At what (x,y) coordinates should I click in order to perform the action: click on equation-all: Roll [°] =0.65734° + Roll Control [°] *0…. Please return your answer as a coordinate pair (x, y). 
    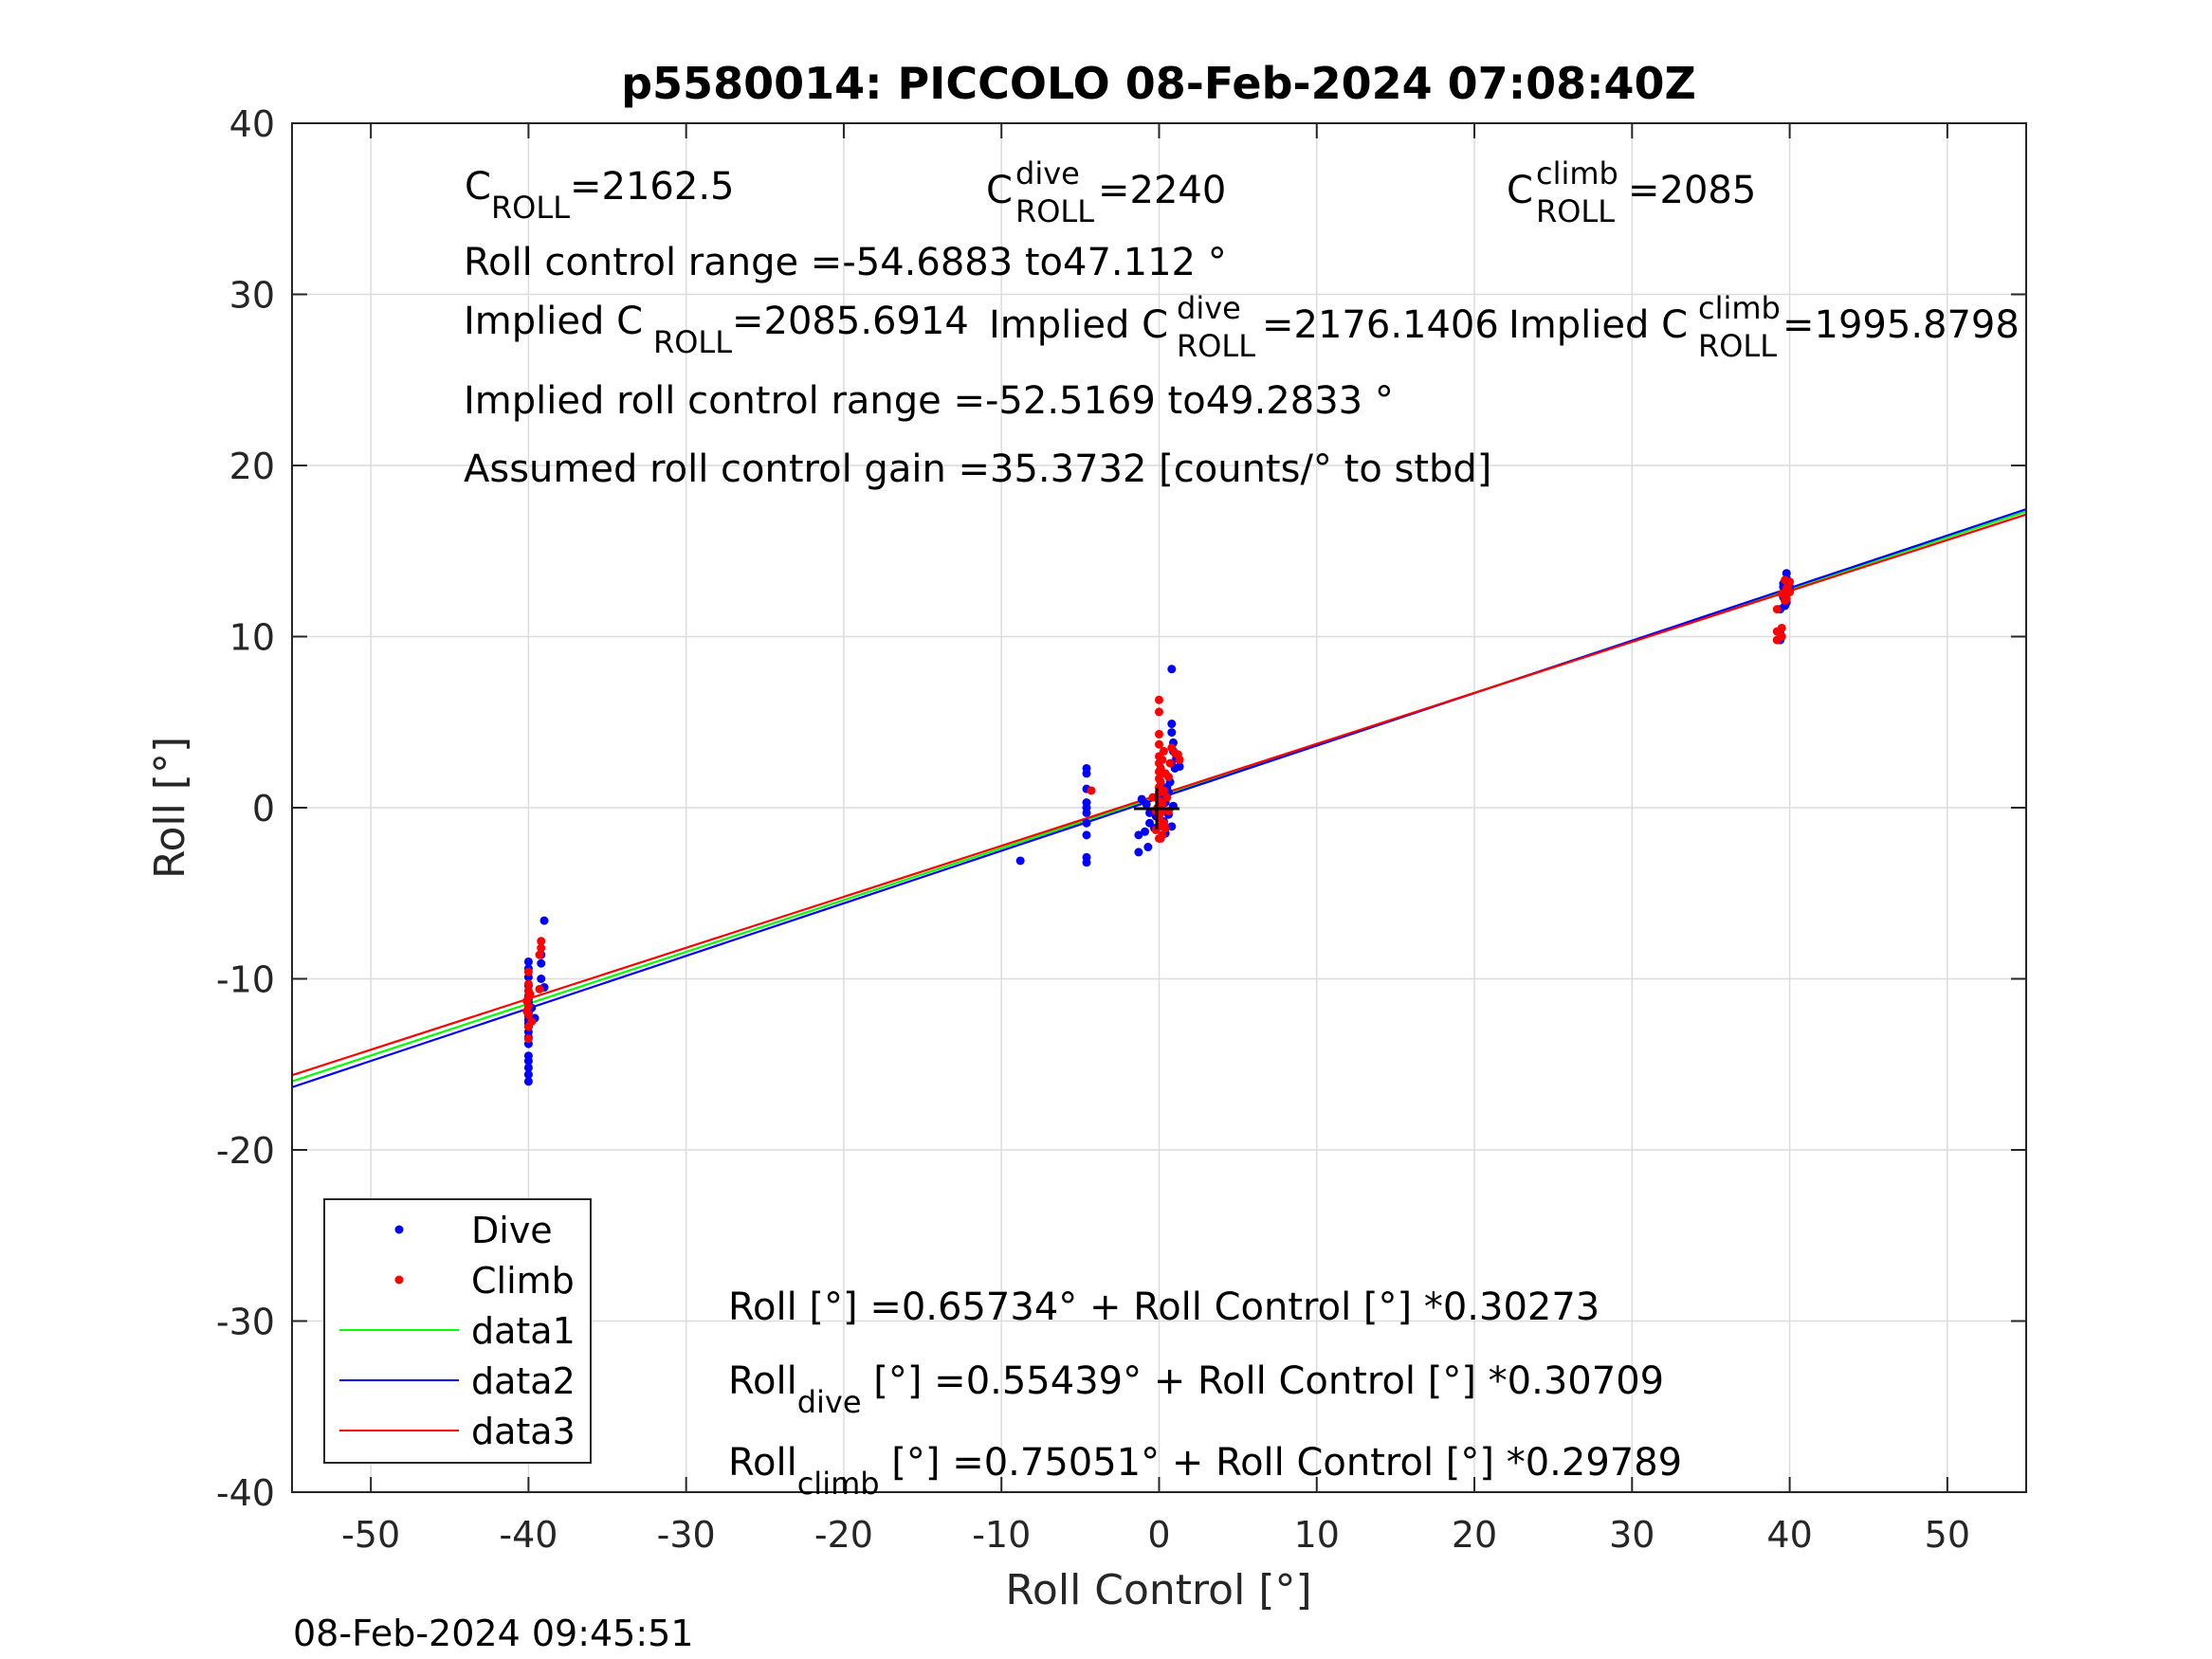
    Looking at the image, I should click on (1164, 1307).